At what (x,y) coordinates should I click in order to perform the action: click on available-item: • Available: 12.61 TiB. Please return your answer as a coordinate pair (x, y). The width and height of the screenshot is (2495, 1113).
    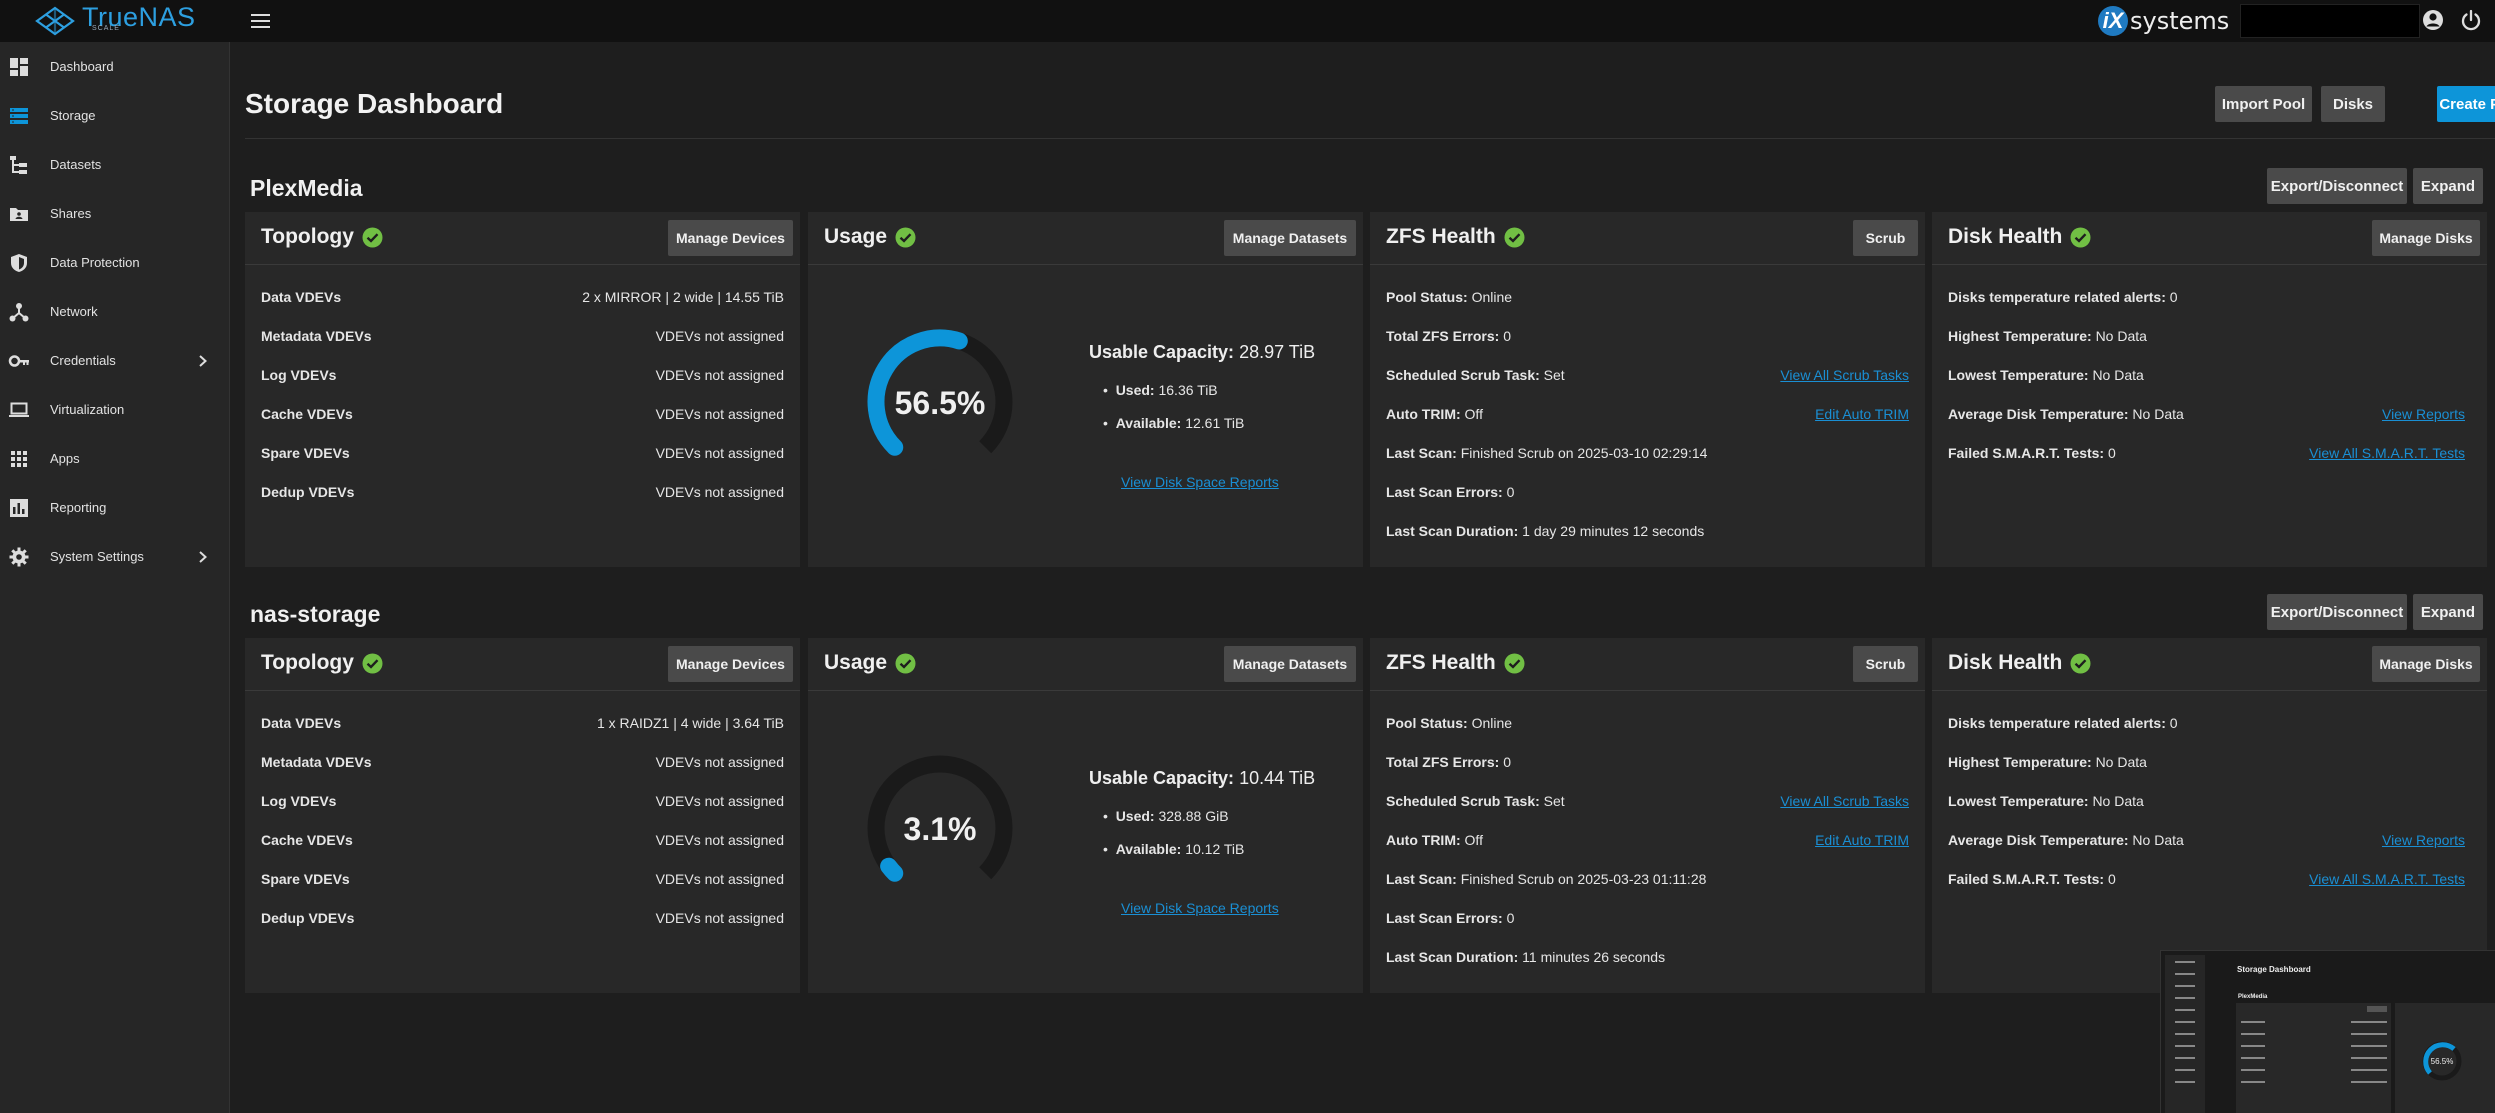
    Looking at the image, I should click on (1174, 423).